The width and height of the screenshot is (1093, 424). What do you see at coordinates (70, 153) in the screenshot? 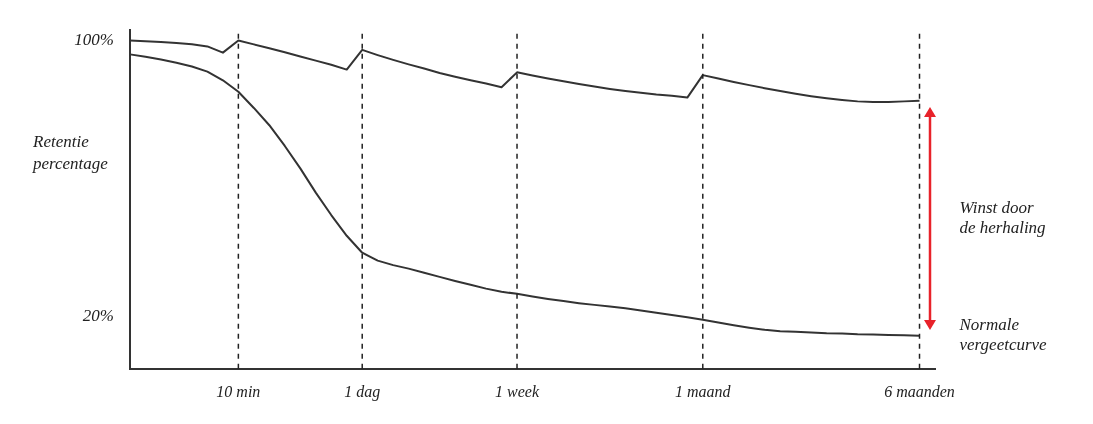
I see `y-axis-title: Retentie percentage` at bounding box center [70, 153].